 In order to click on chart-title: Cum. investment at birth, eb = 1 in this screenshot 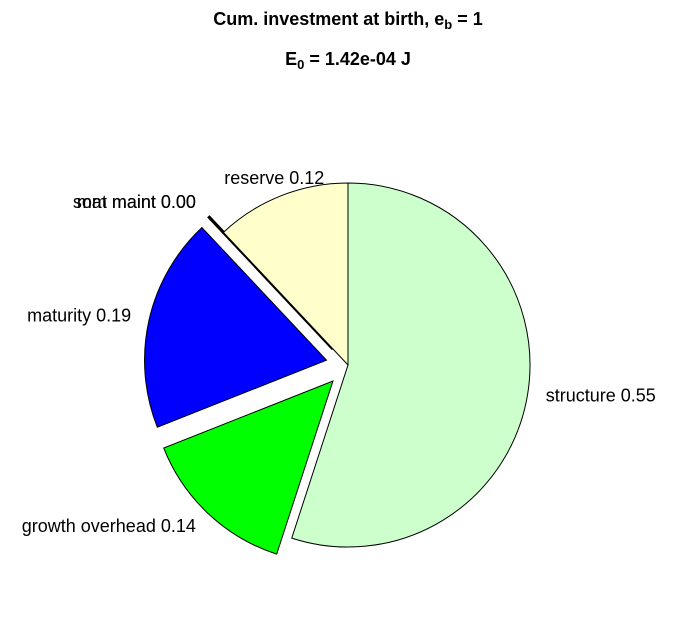, I will do `click(348, 21)`.